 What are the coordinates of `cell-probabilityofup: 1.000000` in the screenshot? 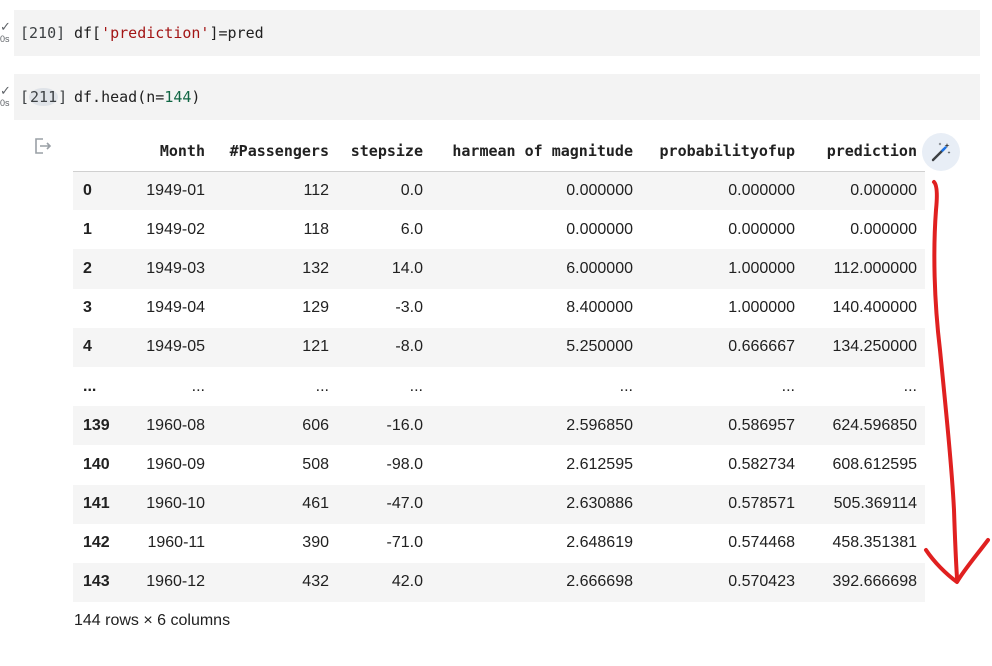 It's located at (761, 268).